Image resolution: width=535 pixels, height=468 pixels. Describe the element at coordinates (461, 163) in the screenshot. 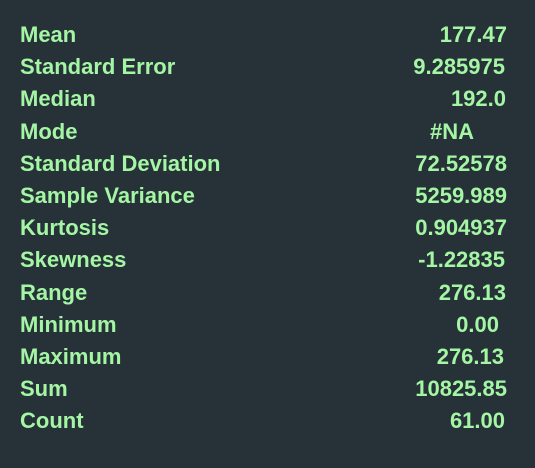

I see `stat-value: 72.52578` at that location.